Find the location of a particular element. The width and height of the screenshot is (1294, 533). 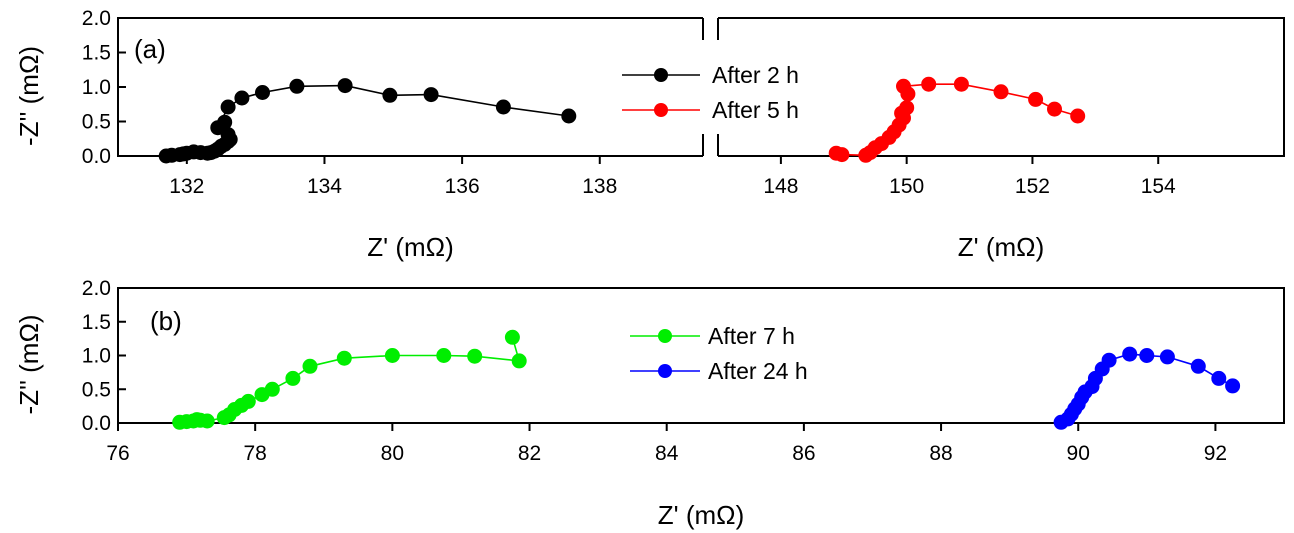

x-tick-label: 134 is located at coordinates (324, 186).